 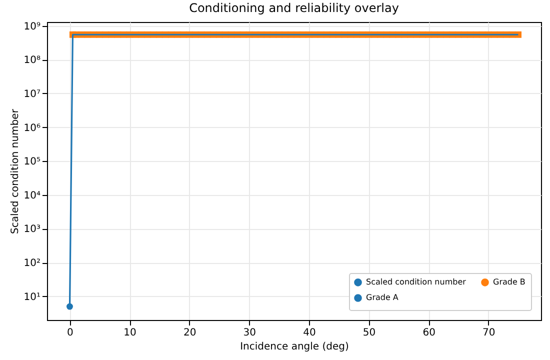 What do you see at coordinates (489, 333) in the screenshot?
I see `x-tick-label: 70` at bounding box center [489, 333].